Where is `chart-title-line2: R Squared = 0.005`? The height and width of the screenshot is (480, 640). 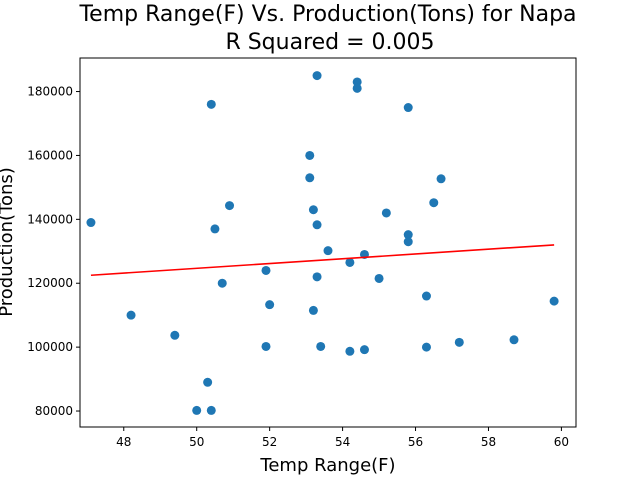 chart-title-line2: R Squared = 0.005 is located at coordinates (329, 42).